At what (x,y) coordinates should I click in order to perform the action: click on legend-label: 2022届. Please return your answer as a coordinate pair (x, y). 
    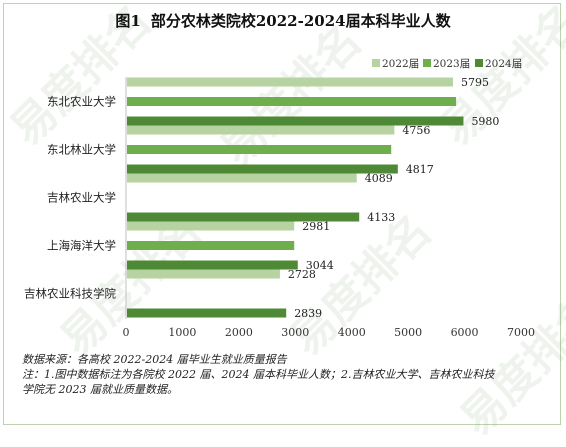
    Looking at the image, I should click on (400, 64).